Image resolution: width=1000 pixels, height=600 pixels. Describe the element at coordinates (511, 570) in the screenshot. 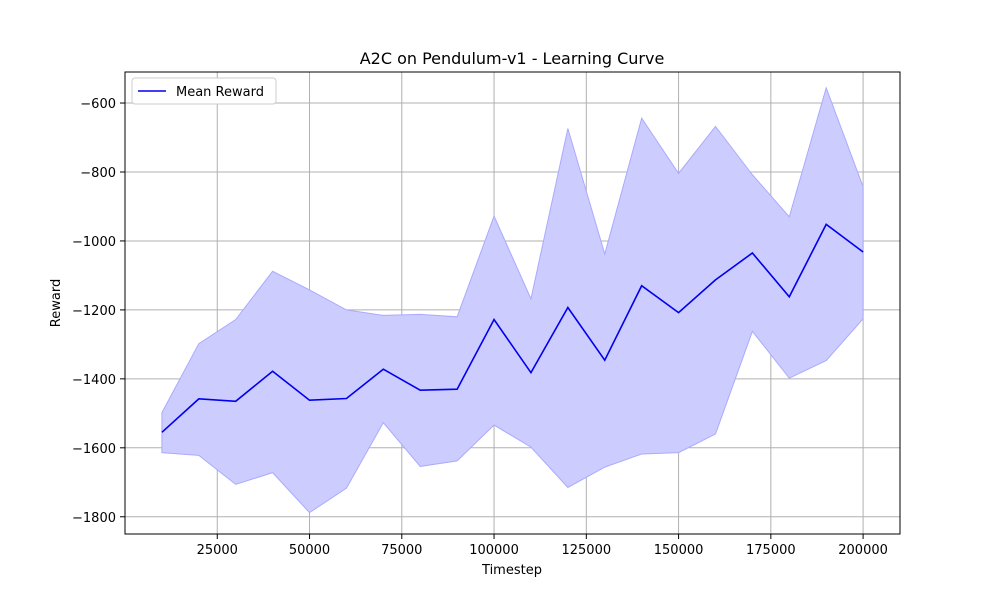

I see `x-axis-label: Timestep` at that location.